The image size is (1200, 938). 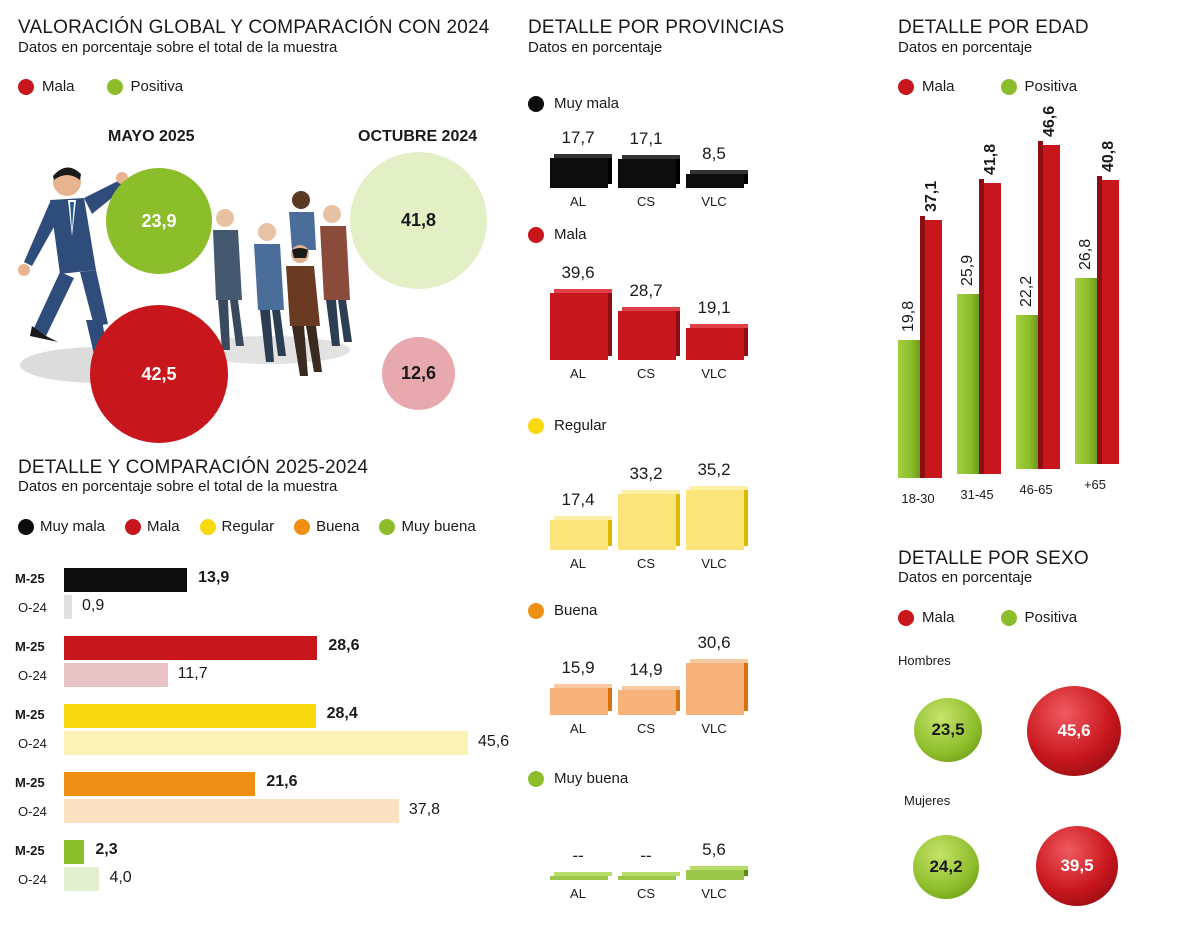 I want to click on province-value: 17,4, so click(x=578, y=500).